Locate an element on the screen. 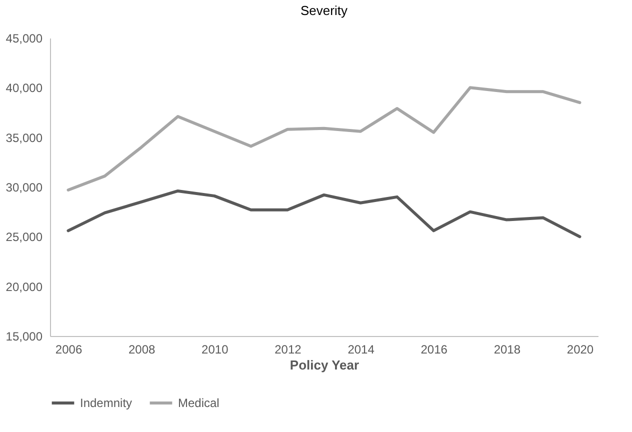  x-tick-label: 2020 is located at coordinates (580, 349).